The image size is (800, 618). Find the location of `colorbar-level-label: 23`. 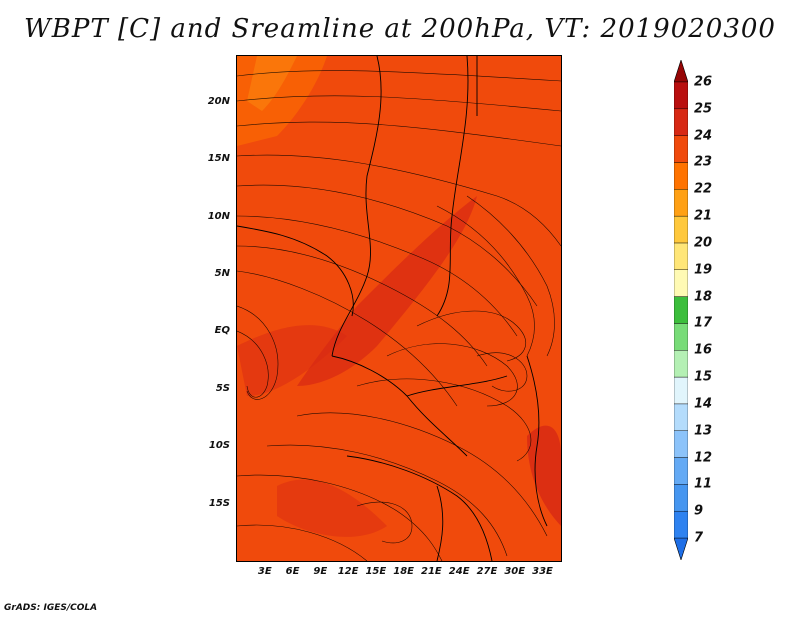

colorbar-level-label: 23 is located at coordinates (703, 162).